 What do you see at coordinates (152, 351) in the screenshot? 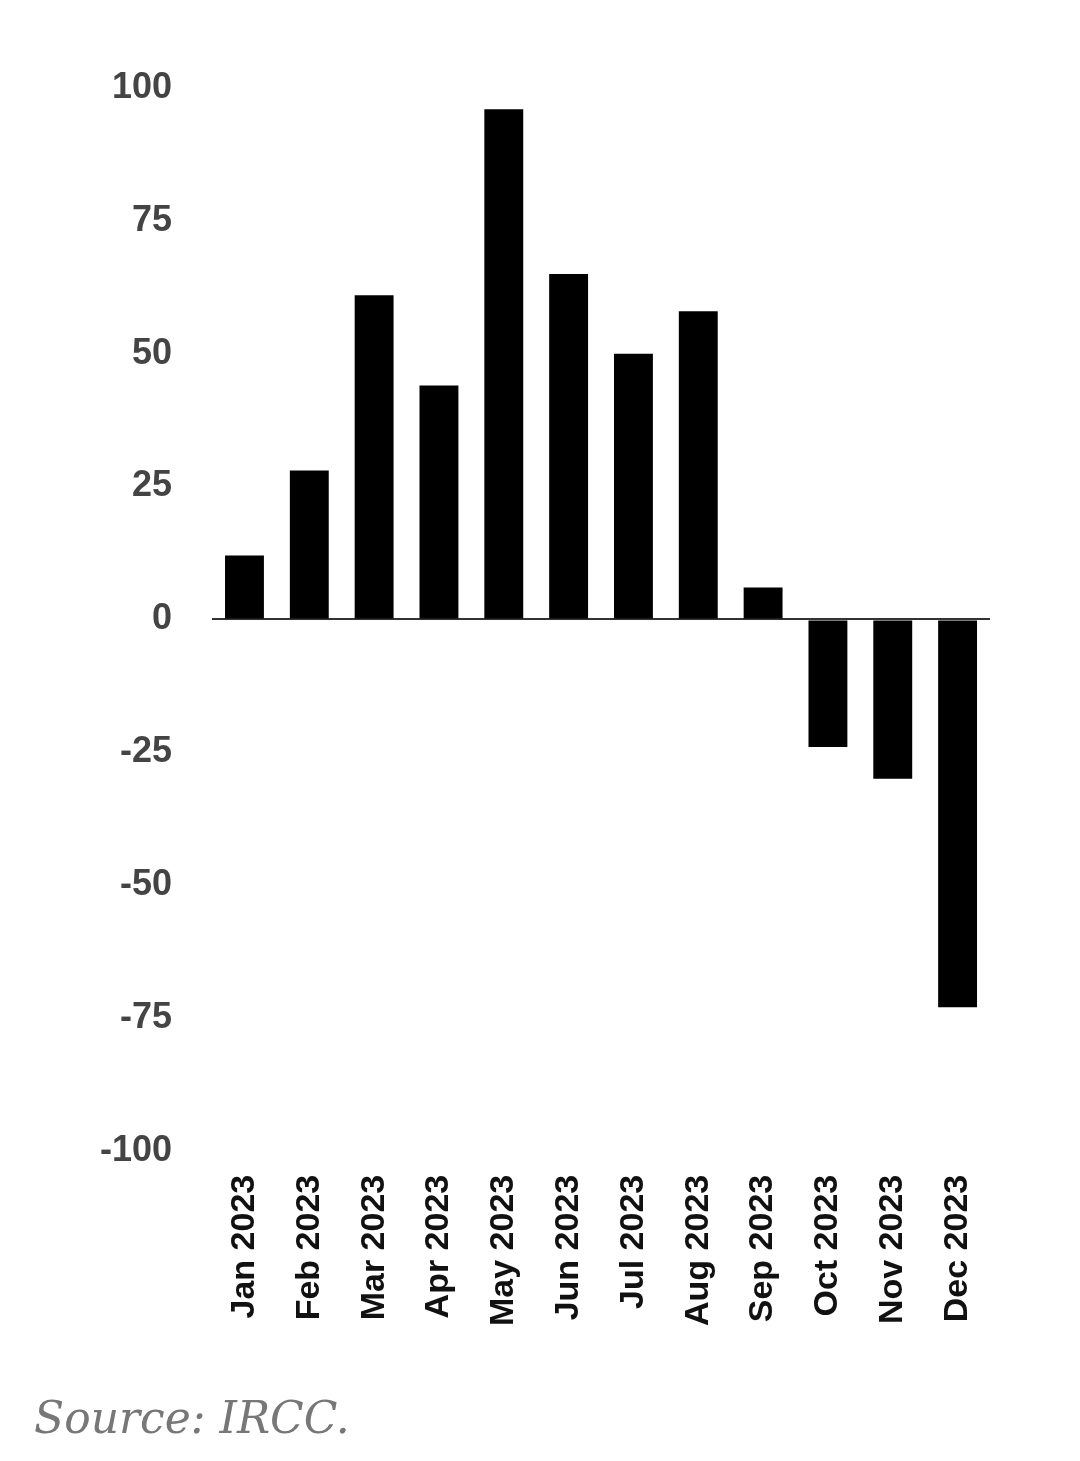
I see `y-tick-label: 50` at bounding box center [152, 351].